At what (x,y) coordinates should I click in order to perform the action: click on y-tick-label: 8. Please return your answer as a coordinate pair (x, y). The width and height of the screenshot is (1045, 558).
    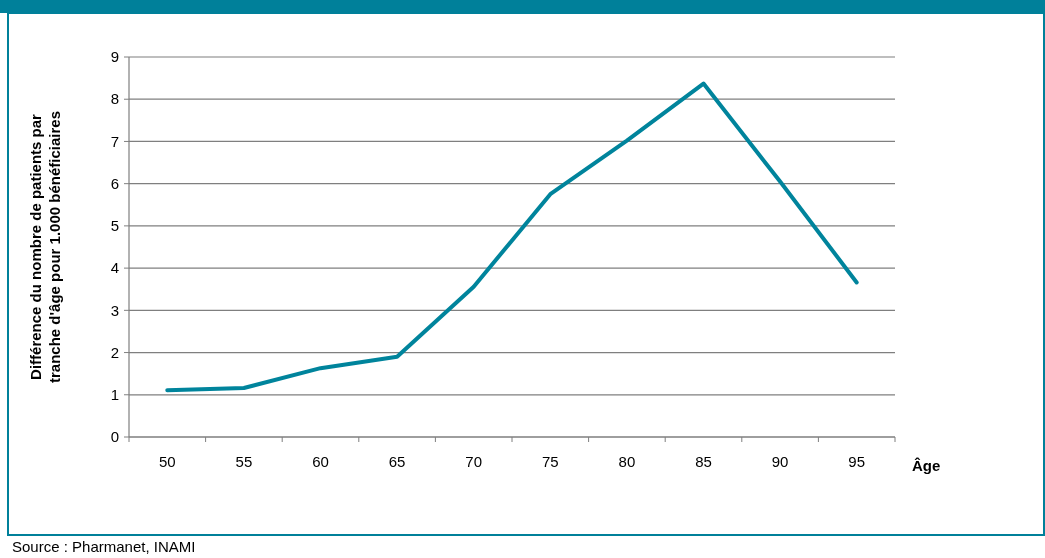
    Looking at the image, I should click on (114, 99).